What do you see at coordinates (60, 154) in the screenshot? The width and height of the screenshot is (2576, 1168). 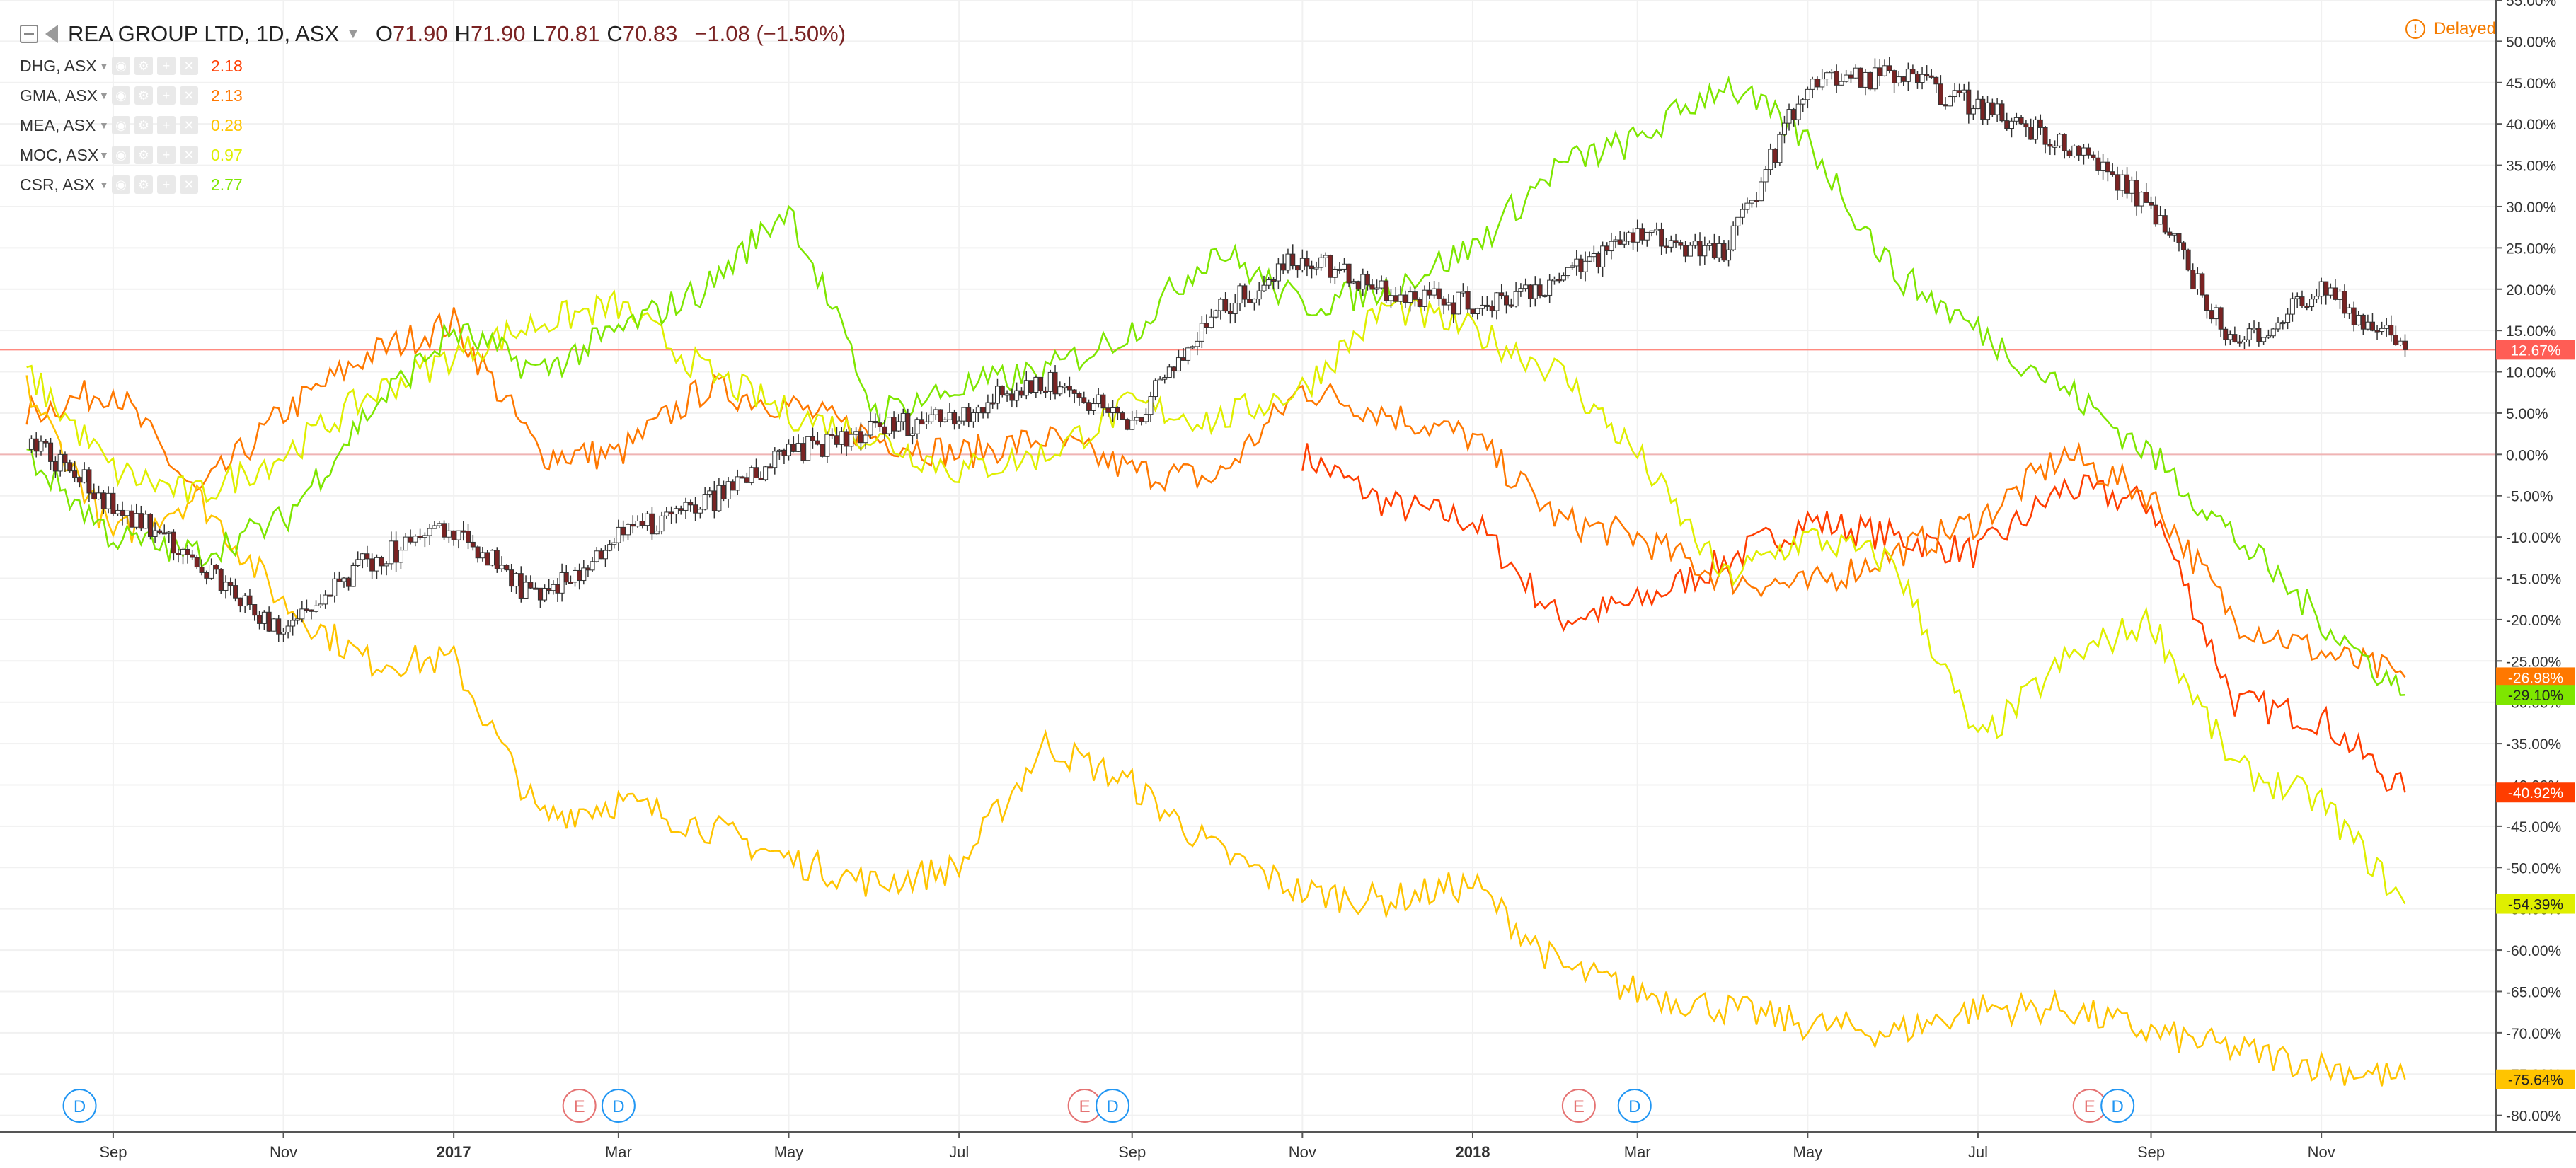 I see `comparison-name: MOC, ASX` at bounding box center [60, 154].